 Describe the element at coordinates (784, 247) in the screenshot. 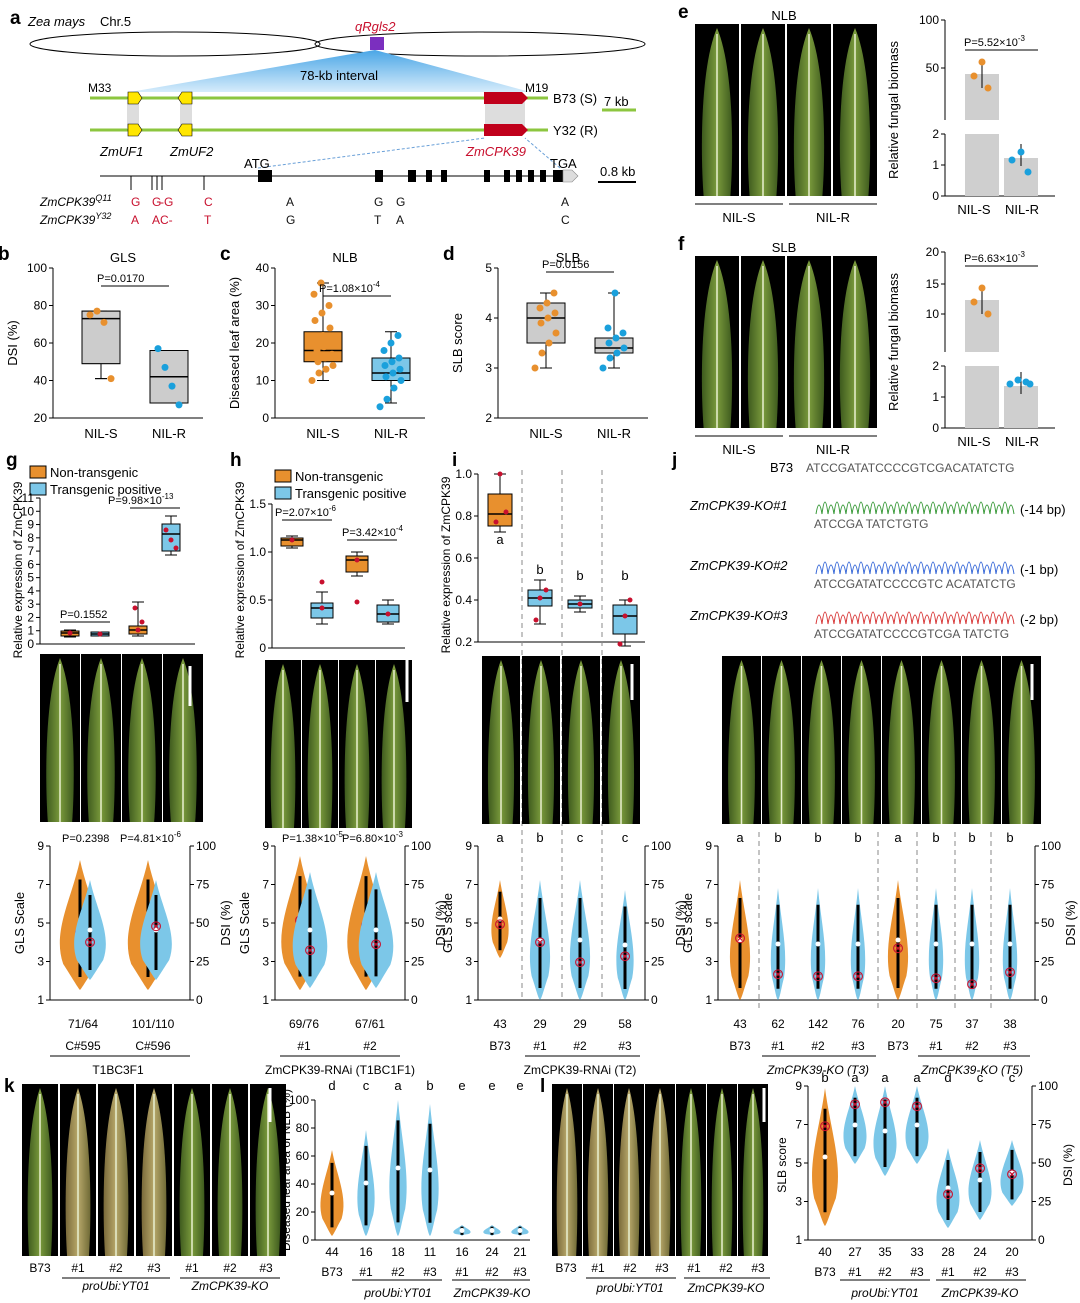

I see `panel-title-f: SLB` at that location.